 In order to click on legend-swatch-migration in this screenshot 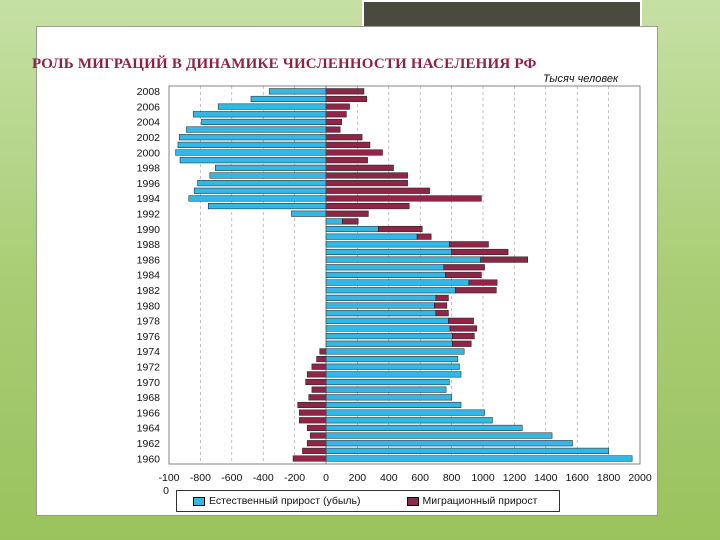, I will do `click(412, 501)`.